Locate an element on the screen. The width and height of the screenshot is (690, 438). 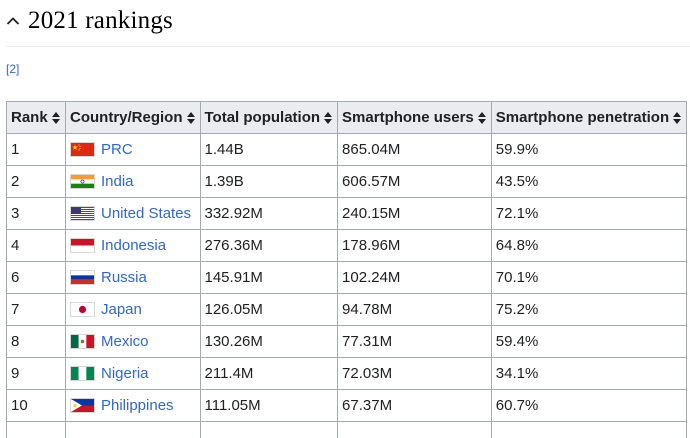
cell-population: 276.36M is located at coordinates (269, 245).